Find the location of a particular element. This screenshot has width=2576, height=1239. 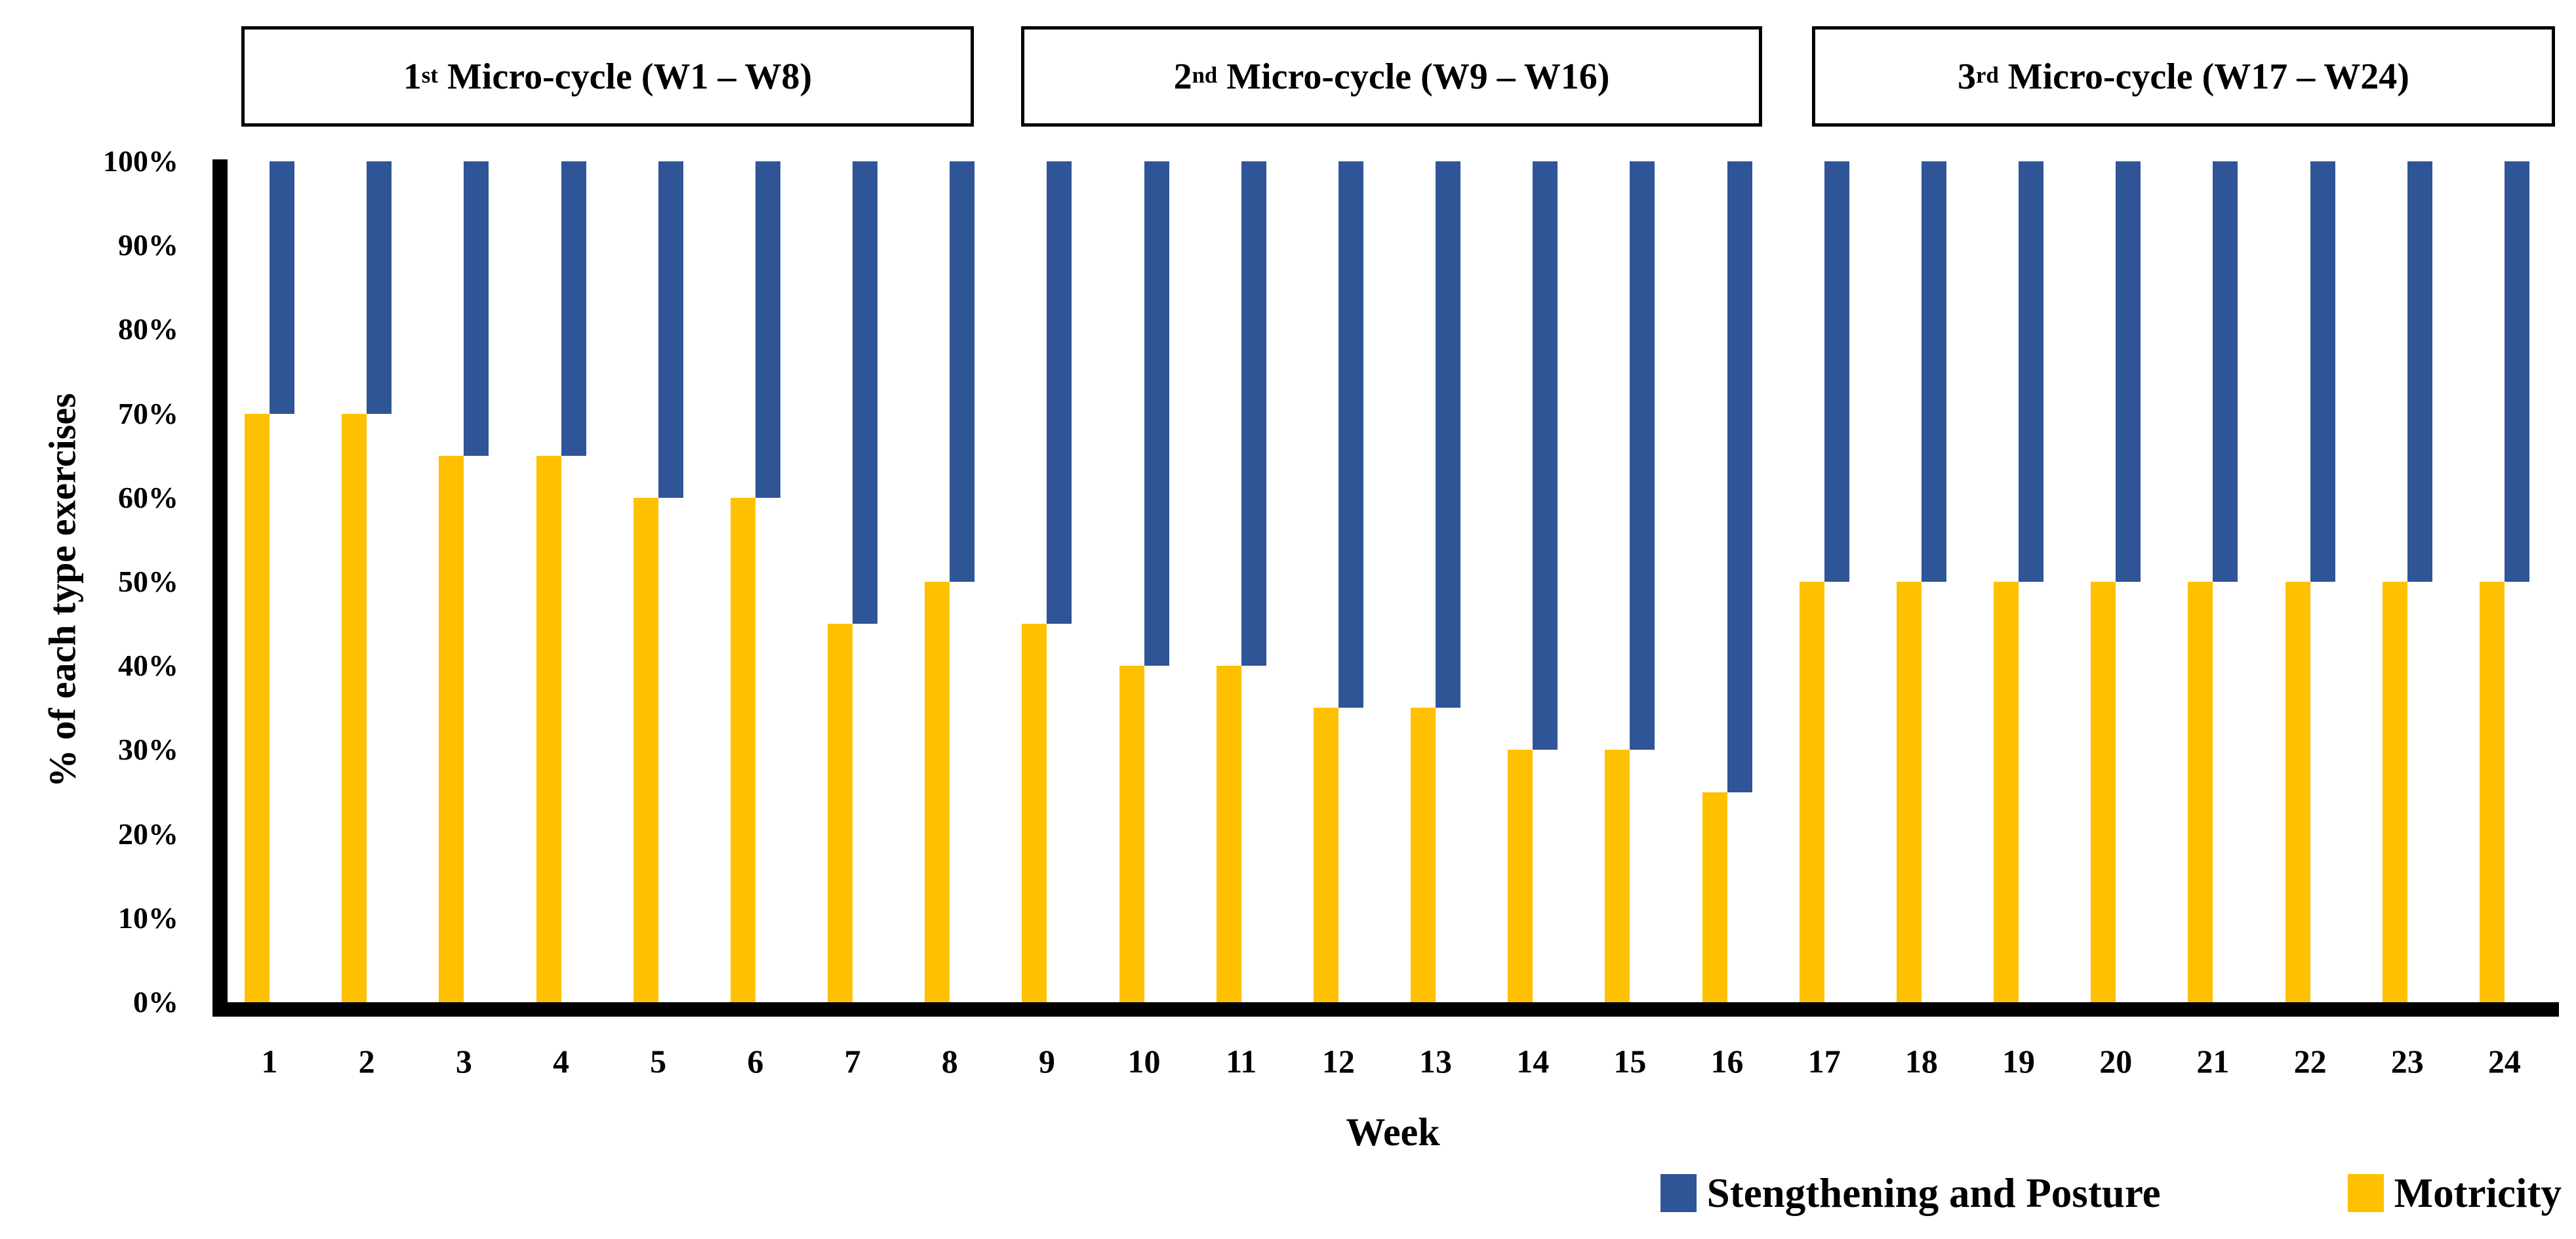

x-tick-label-week-13: 13 is located at coordinates (1436, 1061).